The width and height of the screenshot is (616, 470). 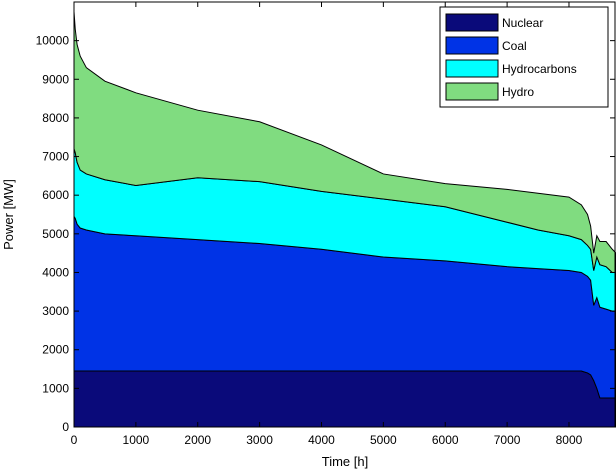 I want to click on x-tick-label: 8000, so click(x=569, y=440).